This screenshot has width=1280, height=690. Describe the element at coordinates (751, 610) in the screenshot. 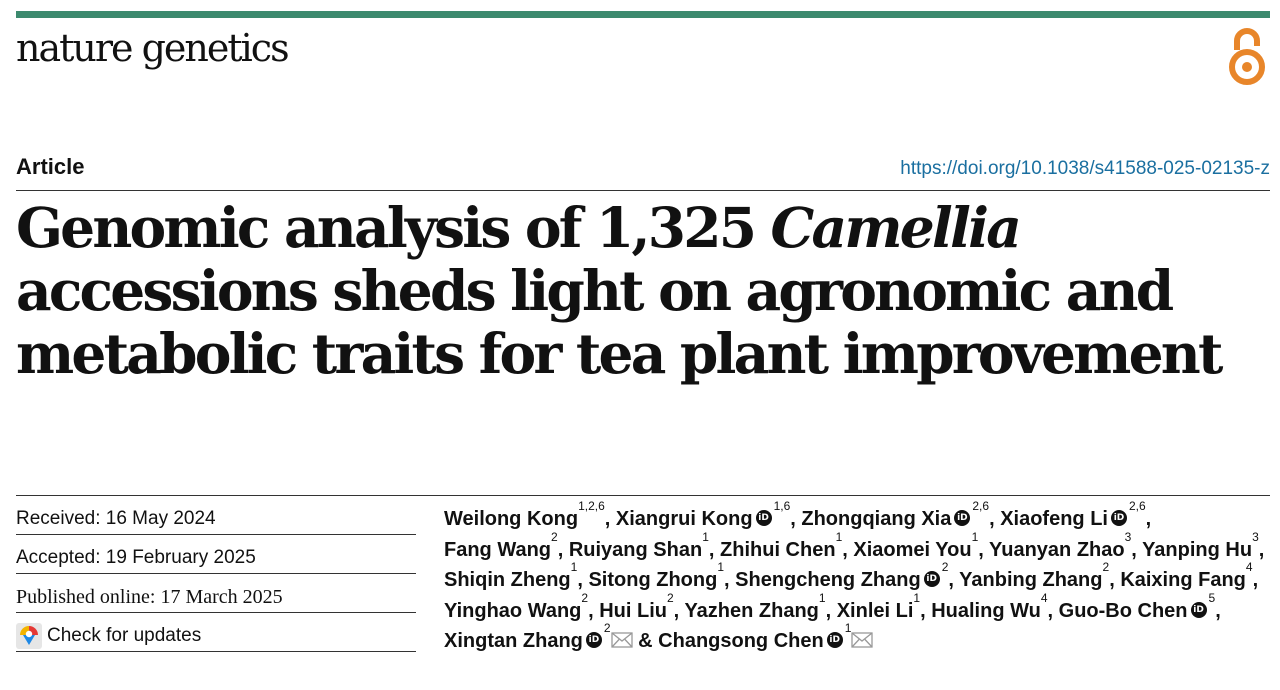

I see `author-name: Yazhen Zhang` at that location.